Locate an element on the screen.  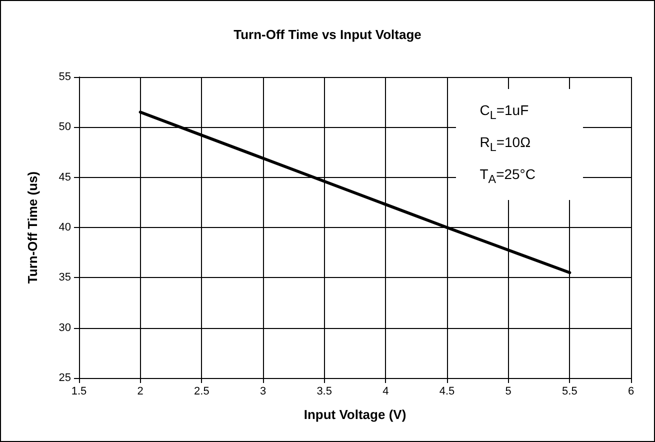
x-tick-label: 4.5 is located at coordinates (447, 392).